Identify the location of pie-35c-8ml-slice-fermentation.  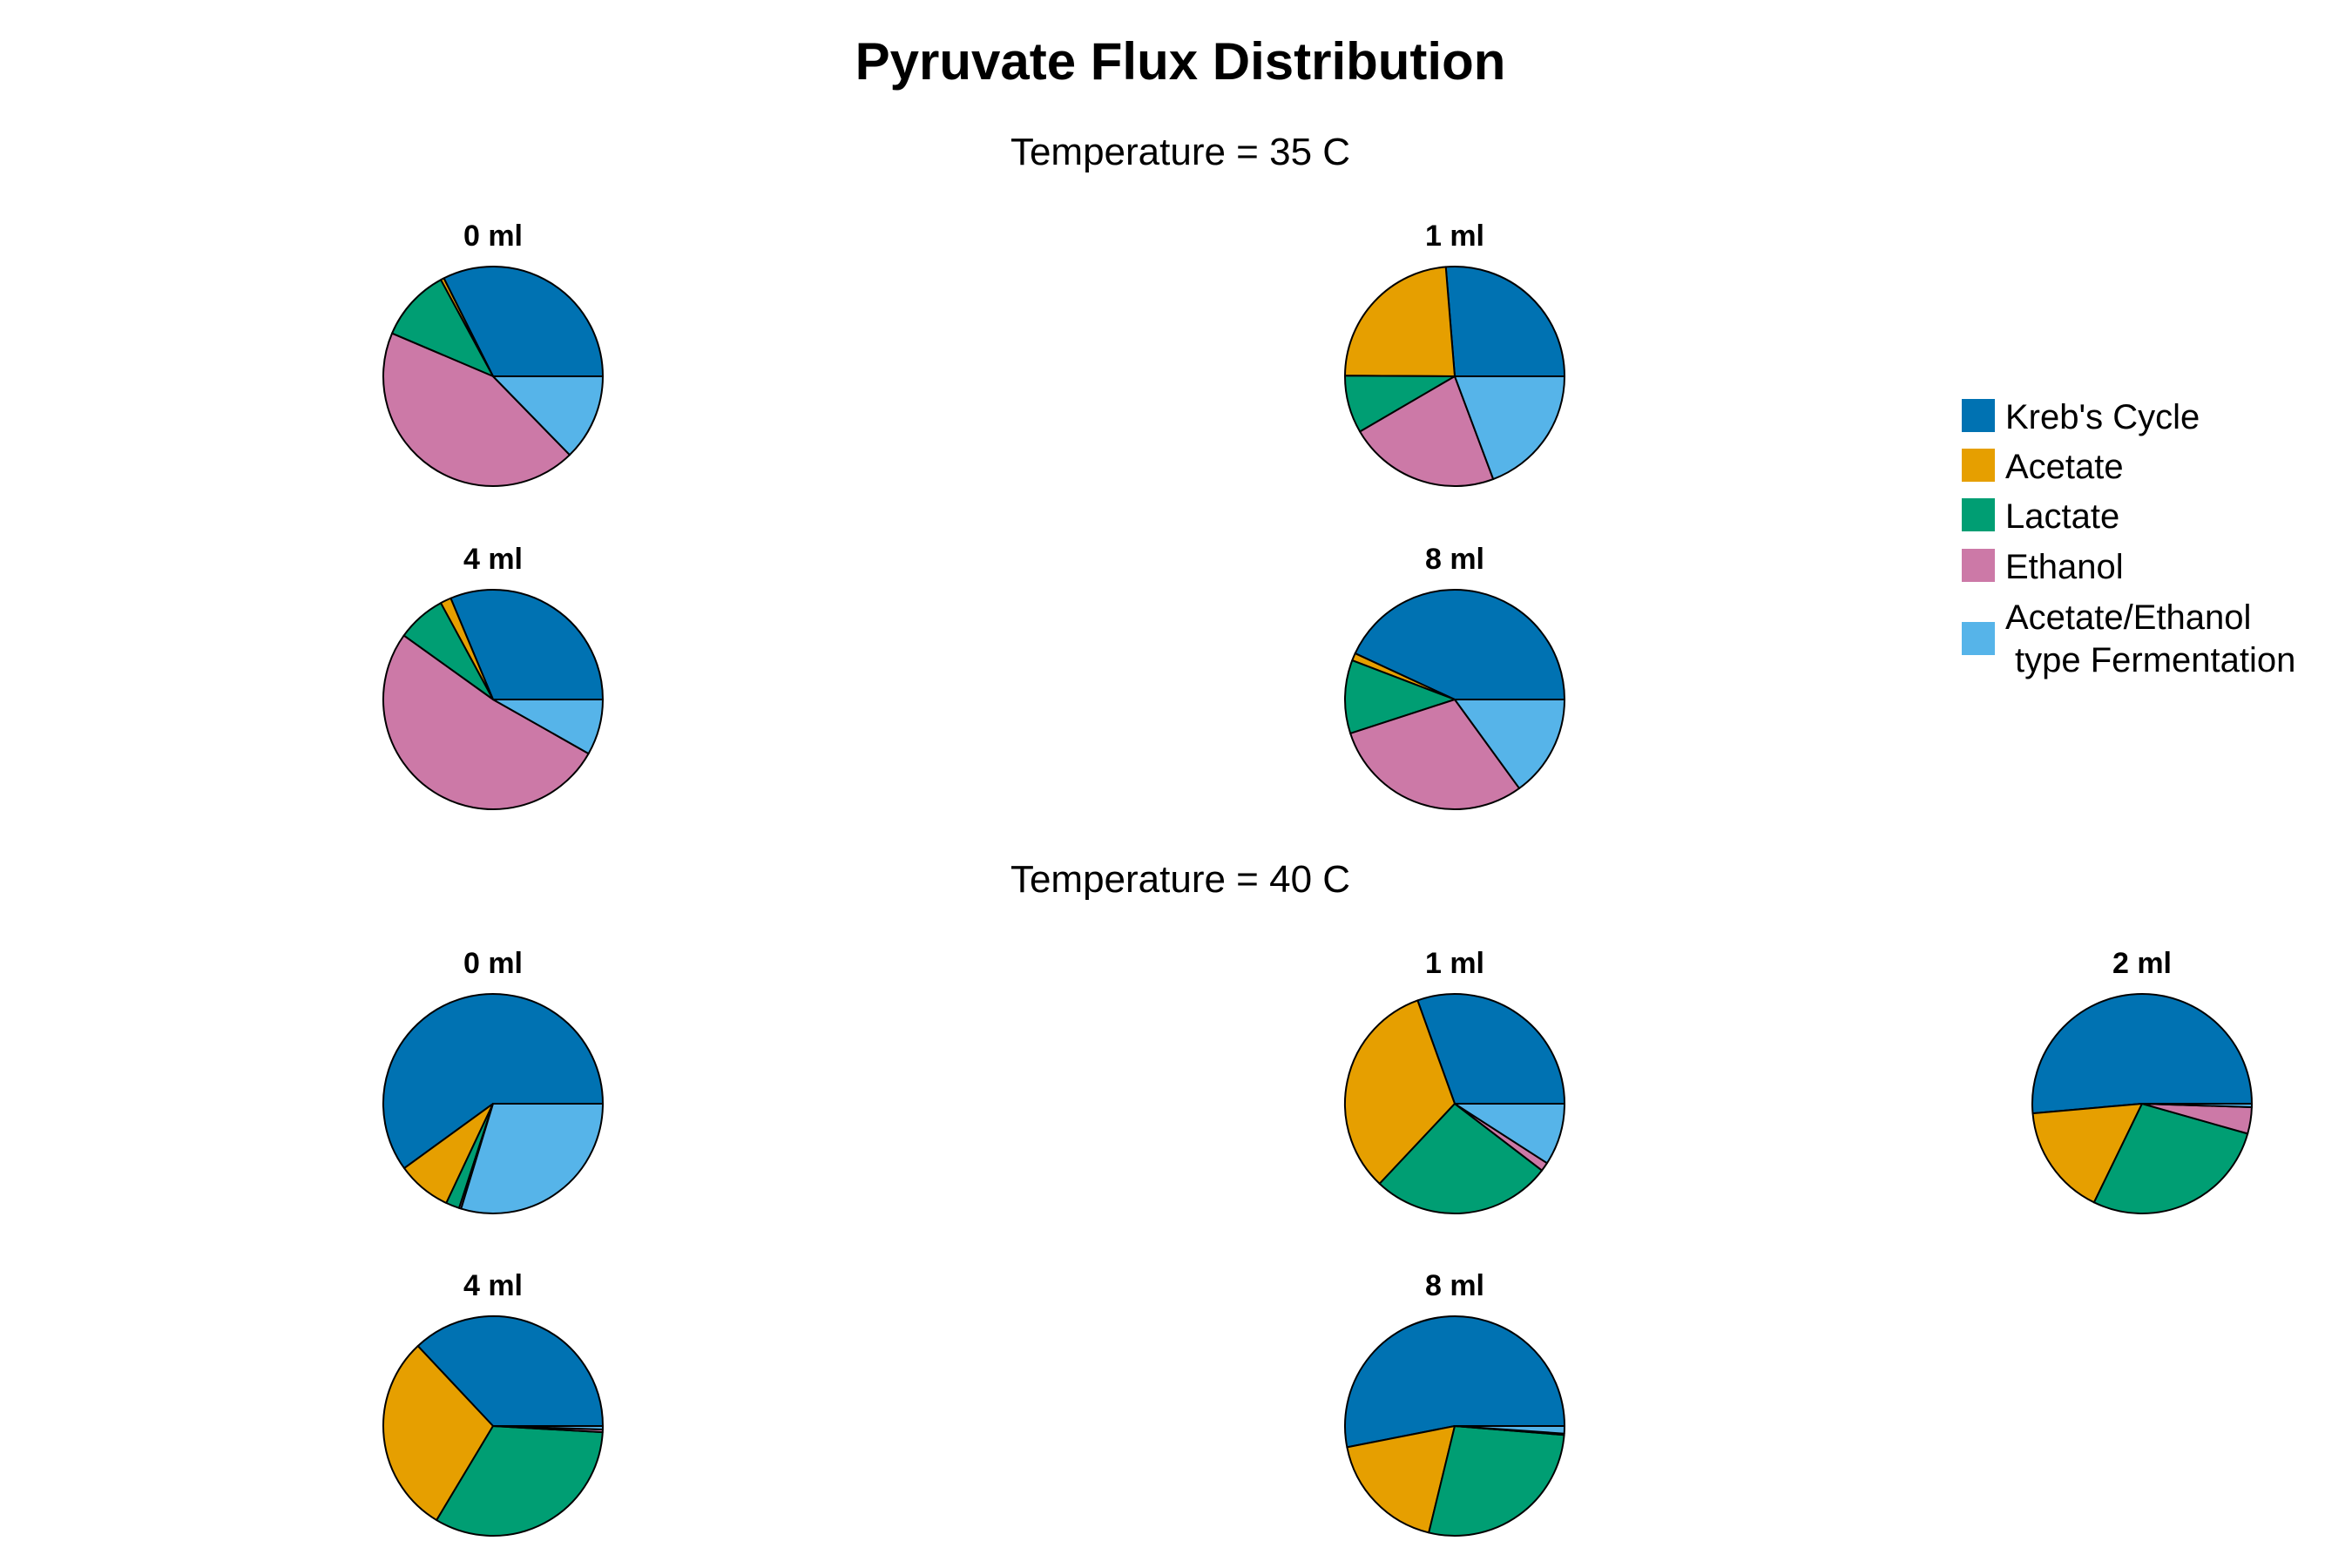
(1509, 744).